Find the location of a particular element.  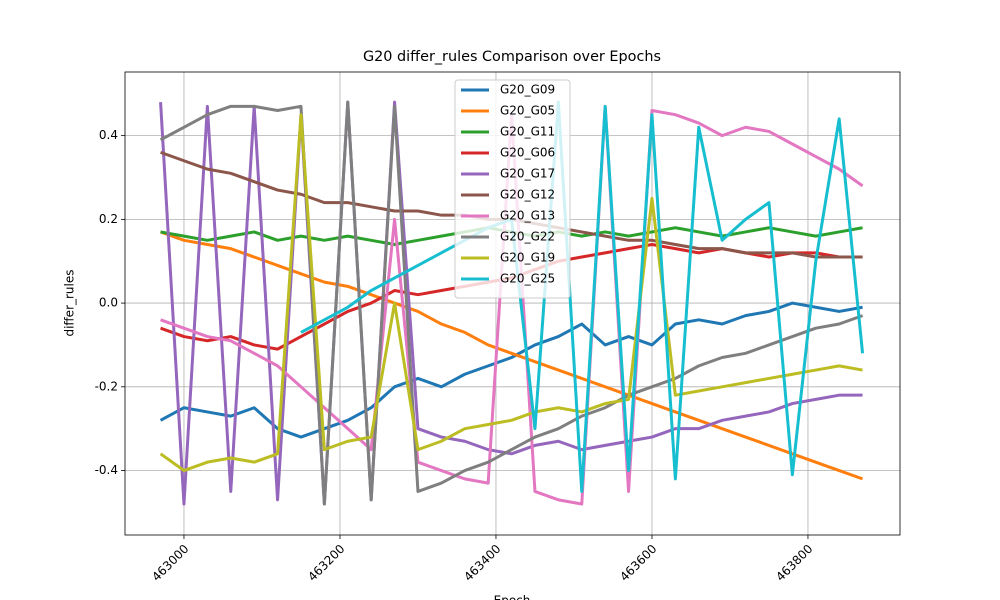

y-tick-label: -0.4 is located at coordinates (106, 470).